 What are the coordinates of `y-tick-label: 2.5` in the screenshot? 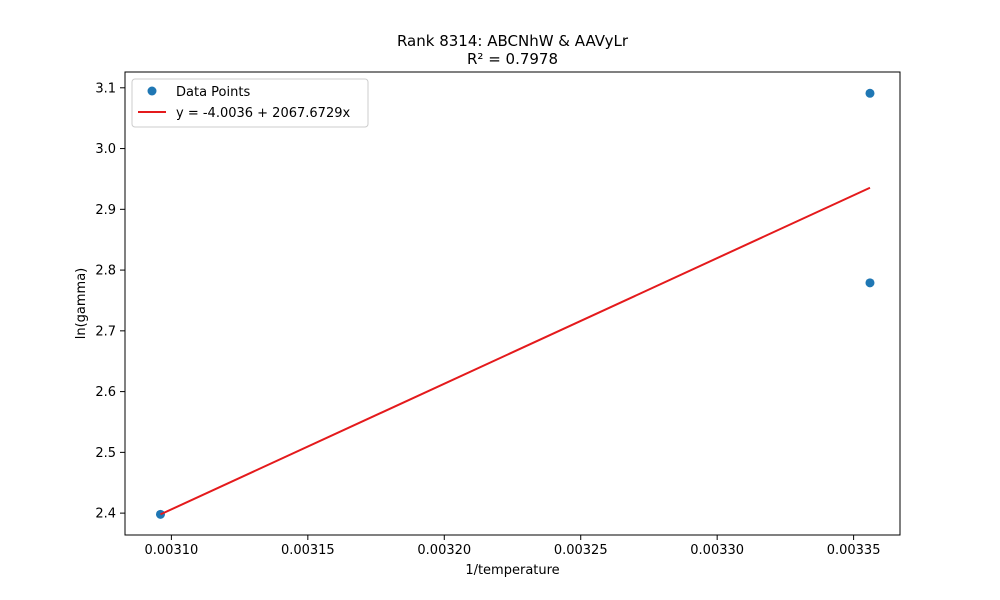 It's located at (105, 453).